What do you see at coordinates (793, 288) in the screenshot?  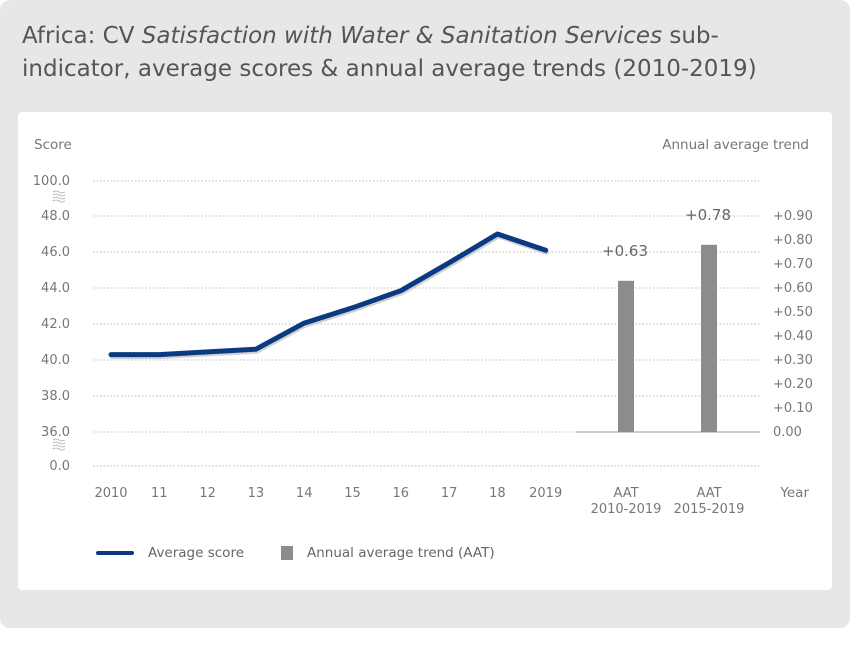 I see `y2-tick-label: +0.60` at bounding box center [793, 288].